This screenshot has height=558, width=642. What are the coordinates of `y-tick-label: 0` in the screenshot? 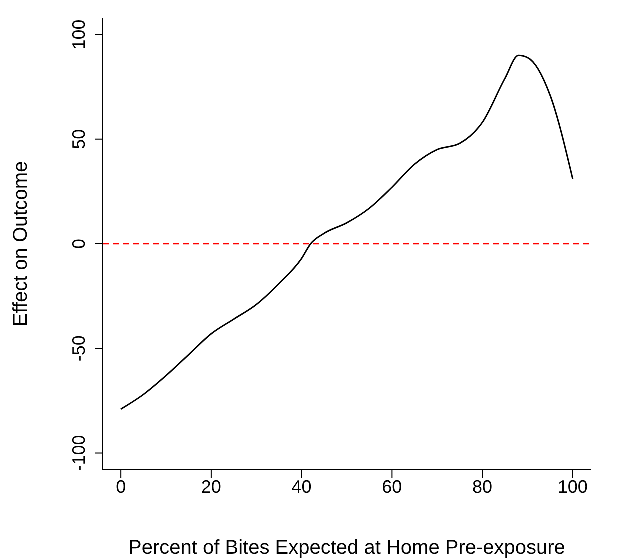 It's located at (79, 244).